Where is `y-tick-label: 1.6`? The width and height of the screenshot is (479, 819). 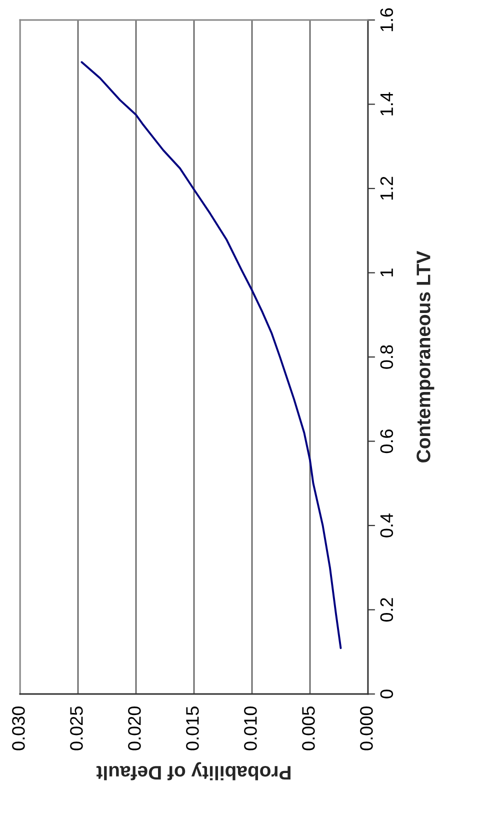 y-tick-label: 1.6 is located at coordinates (387, 20).